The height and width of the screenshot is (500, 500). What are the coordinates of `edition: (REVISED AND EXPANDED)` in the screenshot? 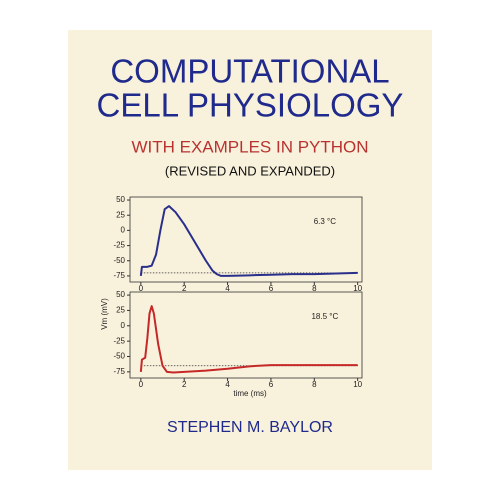 It's located at (250, 170).